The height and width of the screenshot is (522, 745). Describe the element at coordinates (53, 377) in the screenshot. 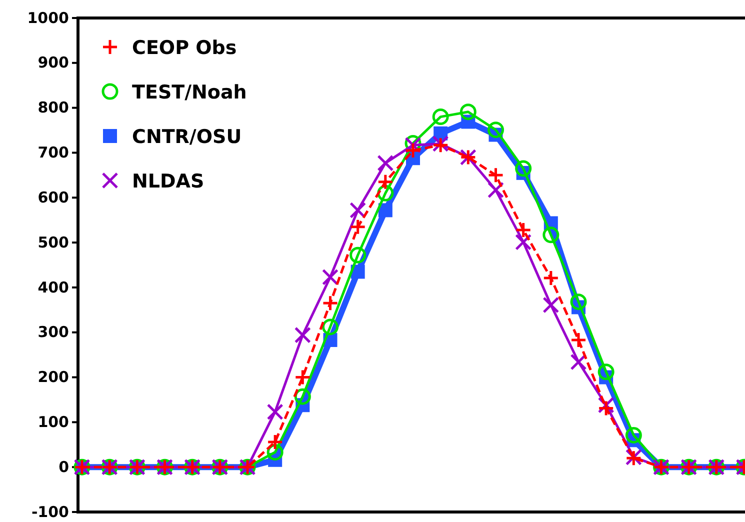

I see `y-tick-label: 200` at that location.